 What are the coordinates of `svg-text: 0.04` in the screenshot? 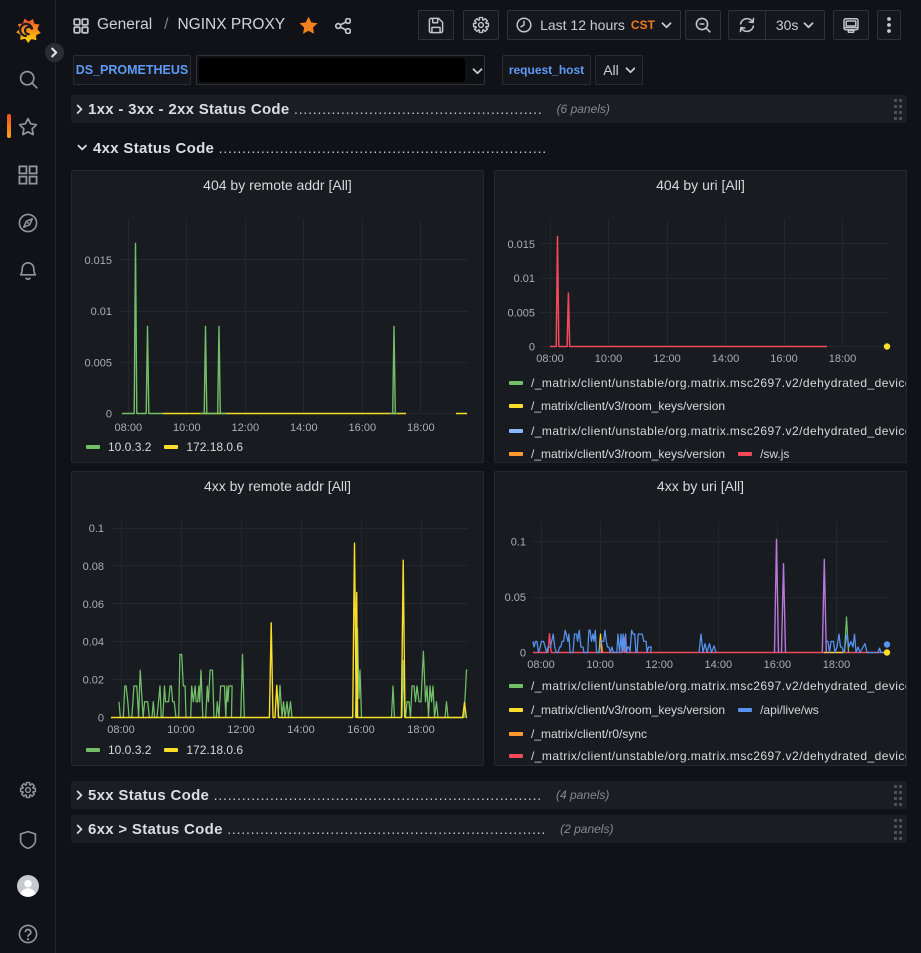 It's located at (93, 643).